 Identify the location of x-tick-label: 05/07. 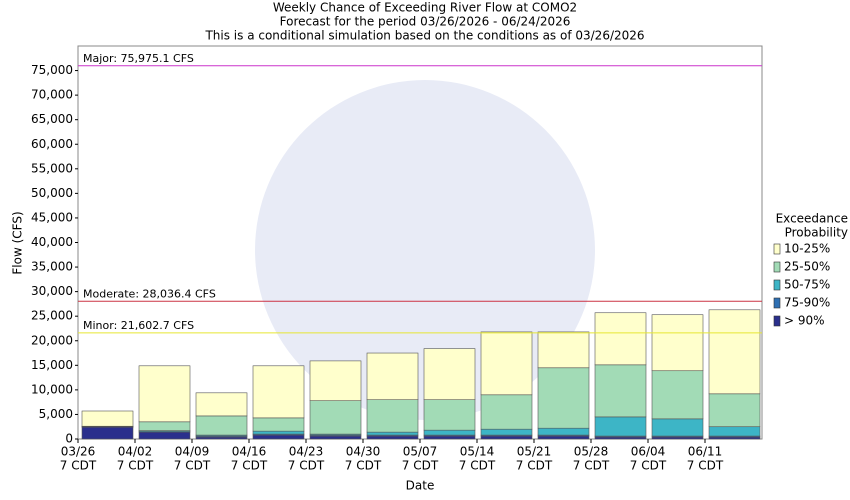
(420, 452).